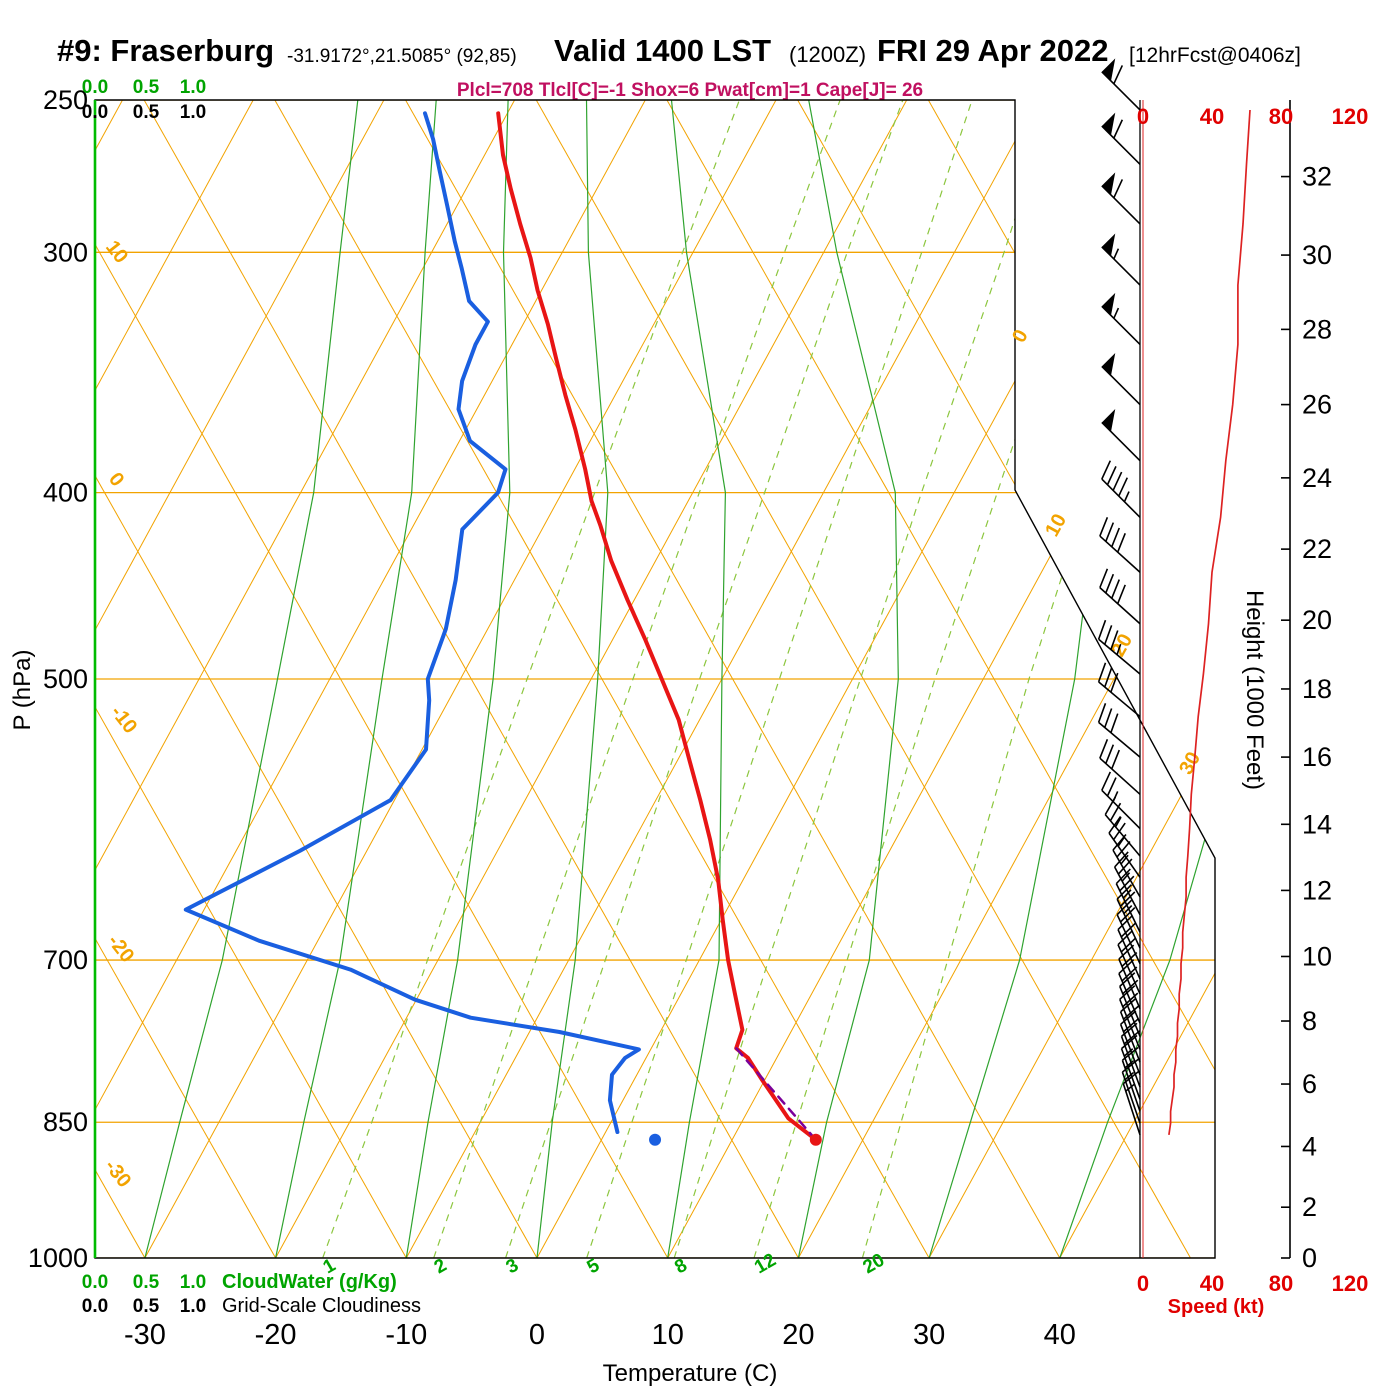  What do you see at coordinates (65, 679) in the screenshot?
I see `pressure-tick-label: 500` at bounding box center [65, 679].